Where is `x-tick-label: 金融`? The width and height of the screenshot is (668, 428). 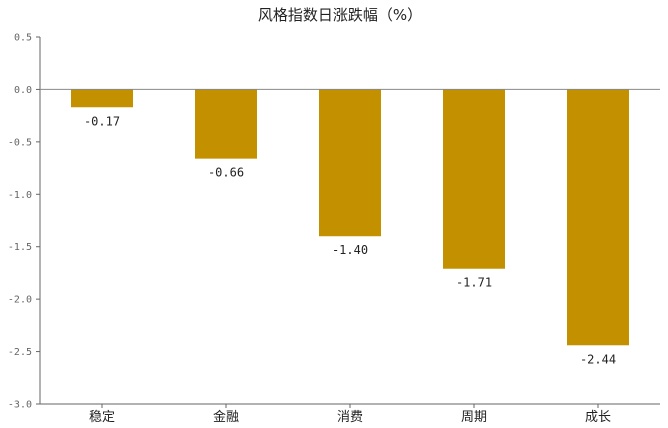
x-tick-label: 金融 is located at coordinates (226, 417).